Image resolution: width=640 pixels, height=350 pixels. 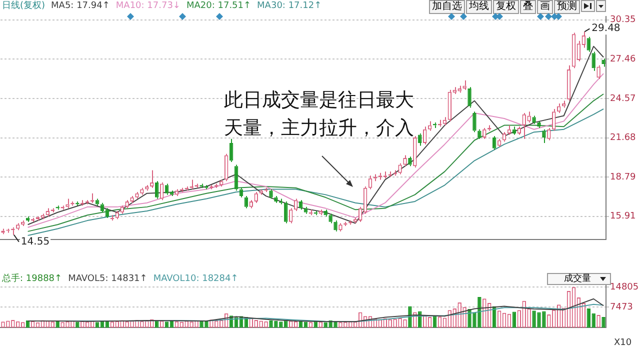 What do you see at coordinates (479, 7) in the screenshot?
I see `text: 均线` at bounding box center [479, 7].